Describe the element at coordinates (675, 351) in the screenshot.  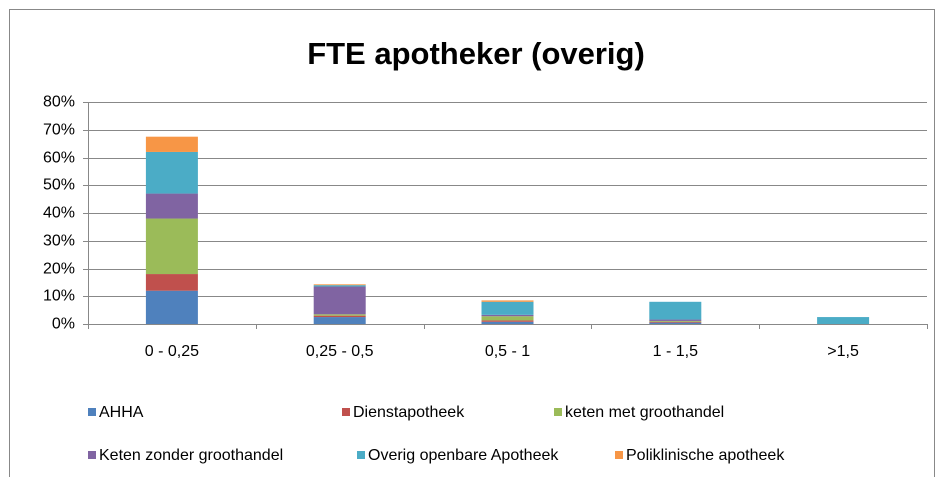
I see `x-tick-label: 1 - 1,5` at that location.